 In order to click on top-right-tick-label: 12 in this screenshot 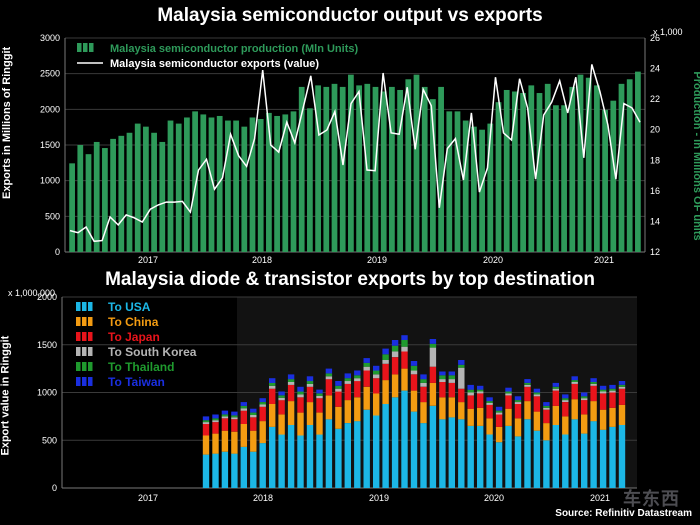, I will do `click(655, 252)`.